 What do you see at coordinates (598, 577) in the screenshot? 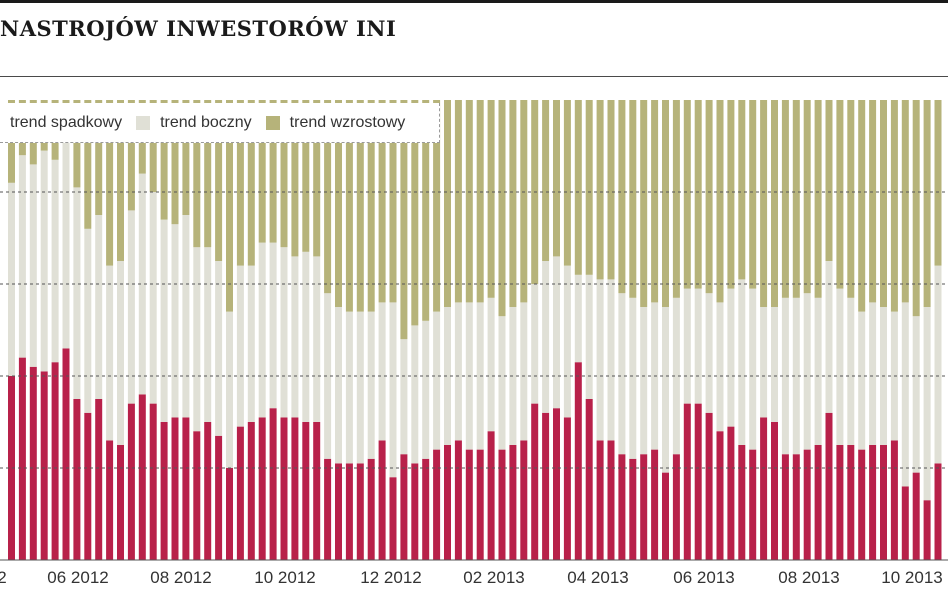
I see `x-tick-label: 04 2013` at bounding box center [598, 577].